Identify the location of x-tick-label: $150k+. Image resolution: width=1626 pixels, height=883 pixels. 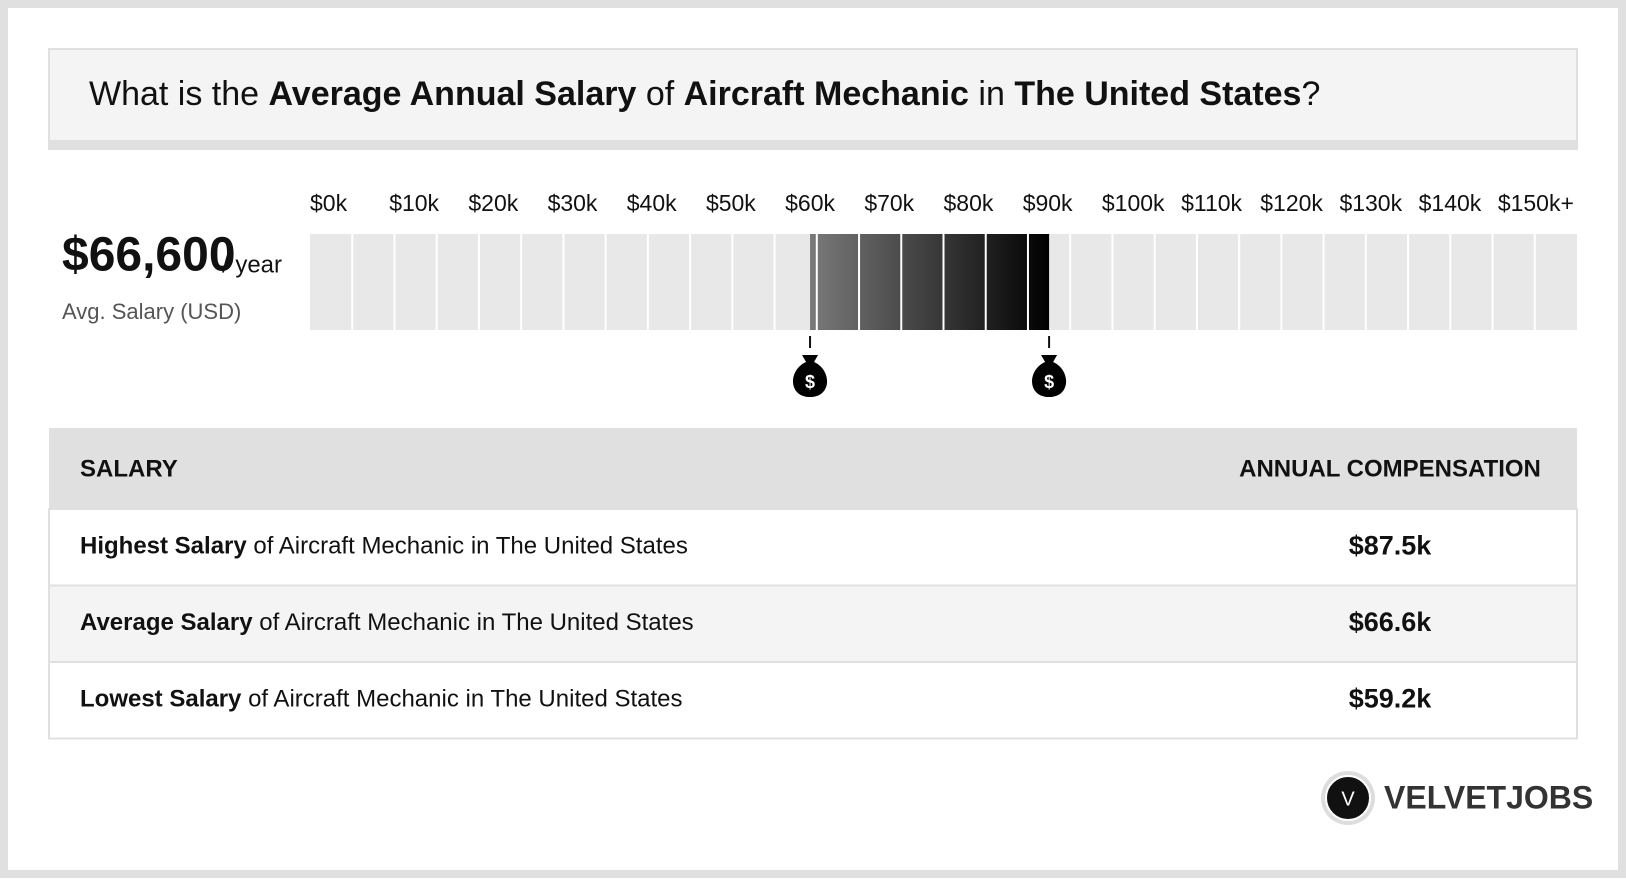
(1536, 203).